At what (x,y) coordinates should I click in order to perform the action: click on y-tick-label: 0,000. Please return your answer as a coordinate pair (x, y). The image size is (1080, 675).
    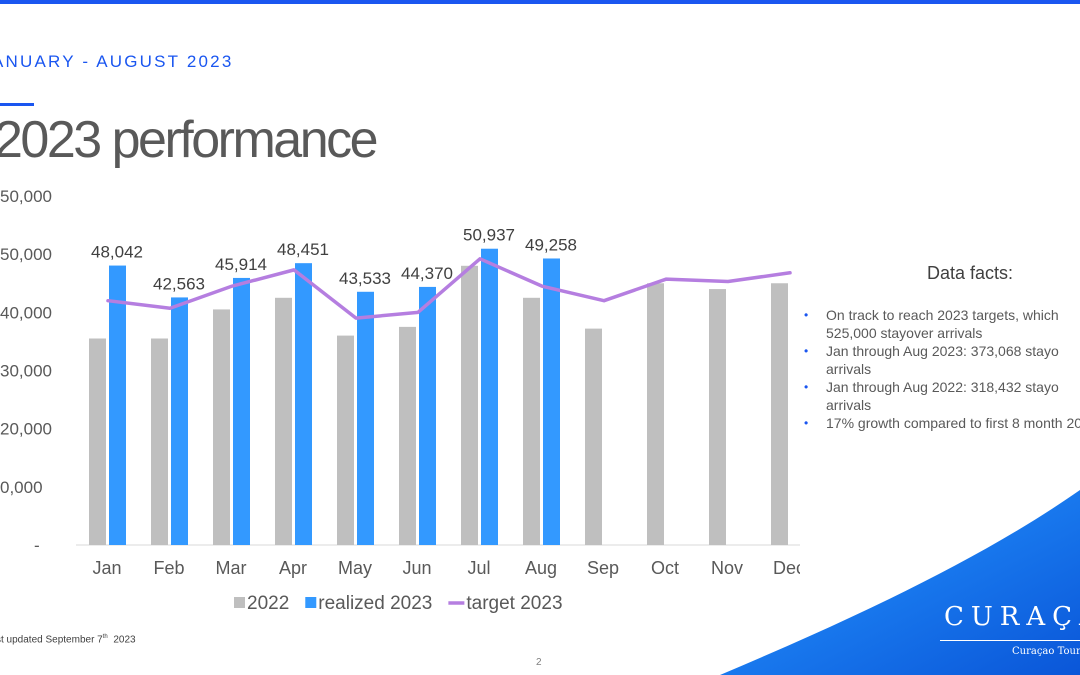
    Looking at the image, I should click on (21, 487).